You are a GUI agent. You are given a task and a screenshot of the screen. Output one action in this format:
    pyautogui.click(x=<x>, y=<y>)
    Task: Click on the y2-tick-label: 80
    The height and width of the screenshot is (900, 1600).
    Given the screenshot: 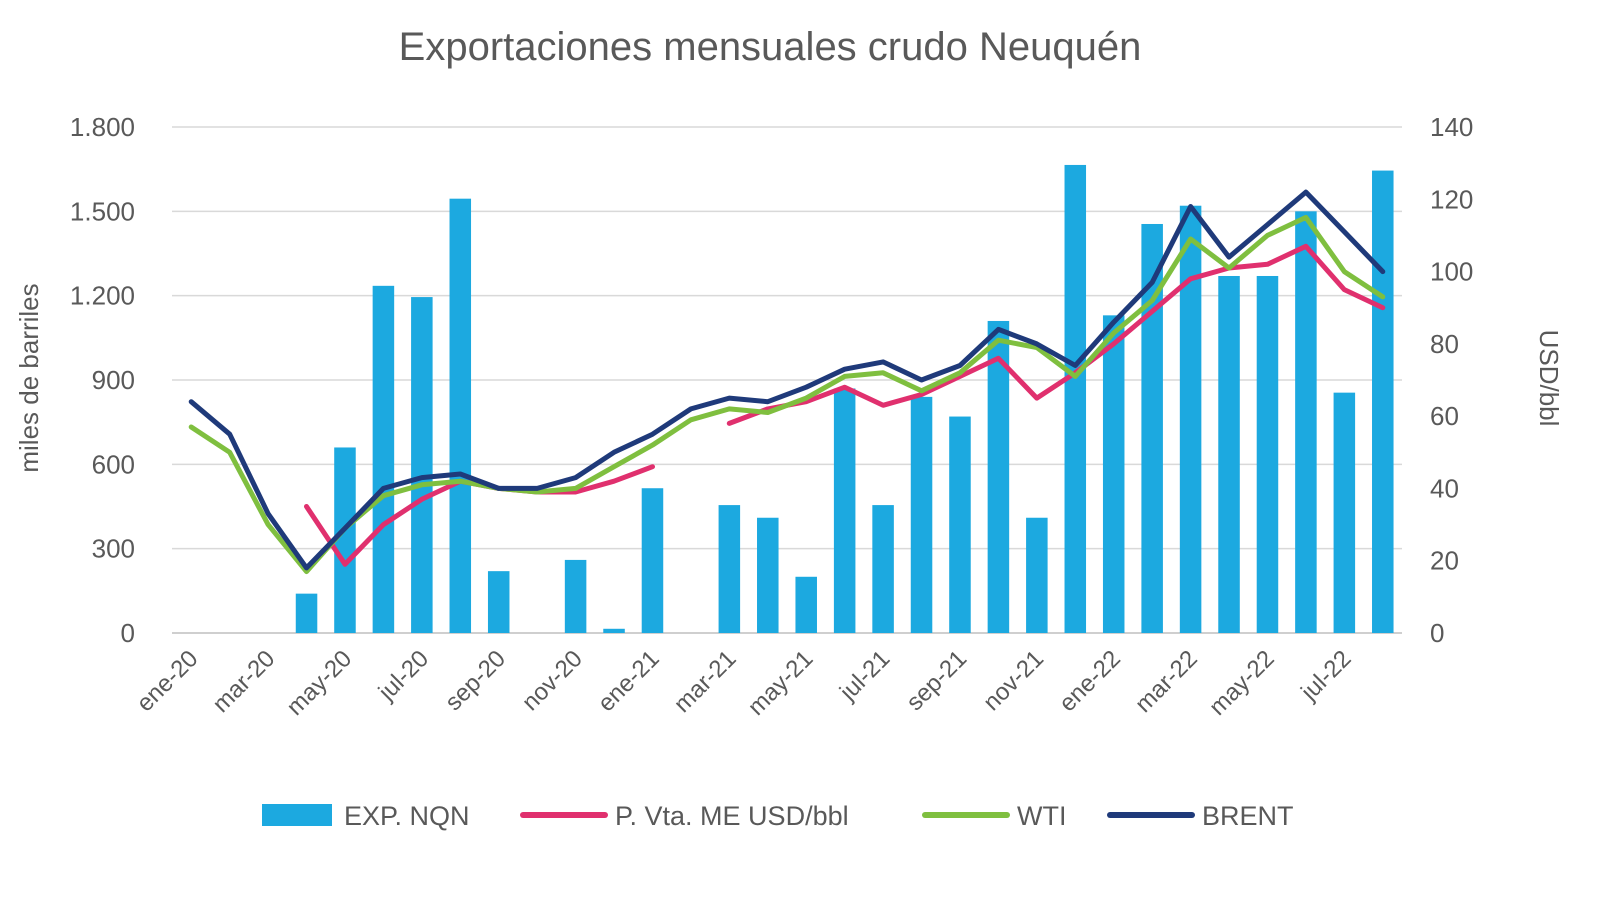 What is the action you would take?
    pyautogui.click(x=1444, y=344)
    